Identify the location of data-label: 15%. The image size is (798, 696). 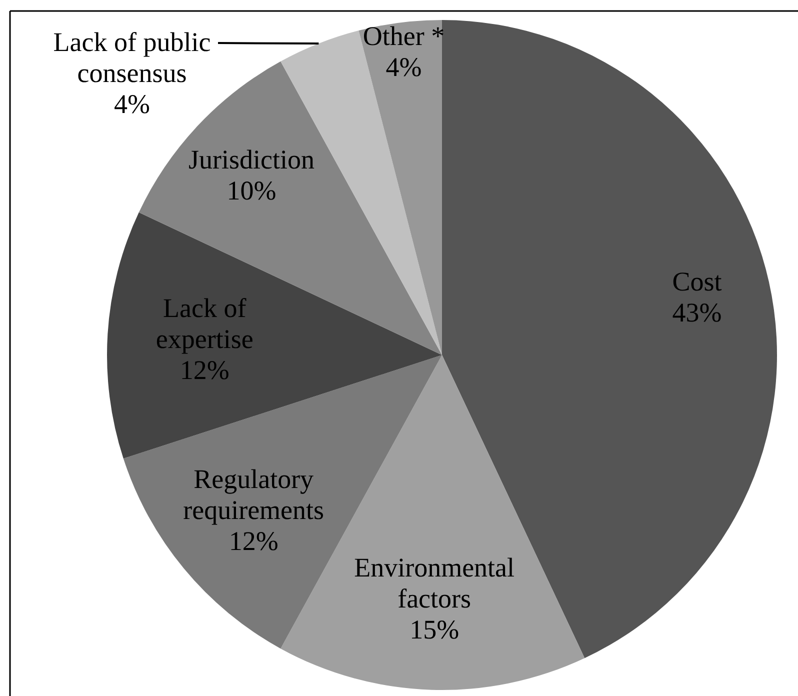
(435, 629).